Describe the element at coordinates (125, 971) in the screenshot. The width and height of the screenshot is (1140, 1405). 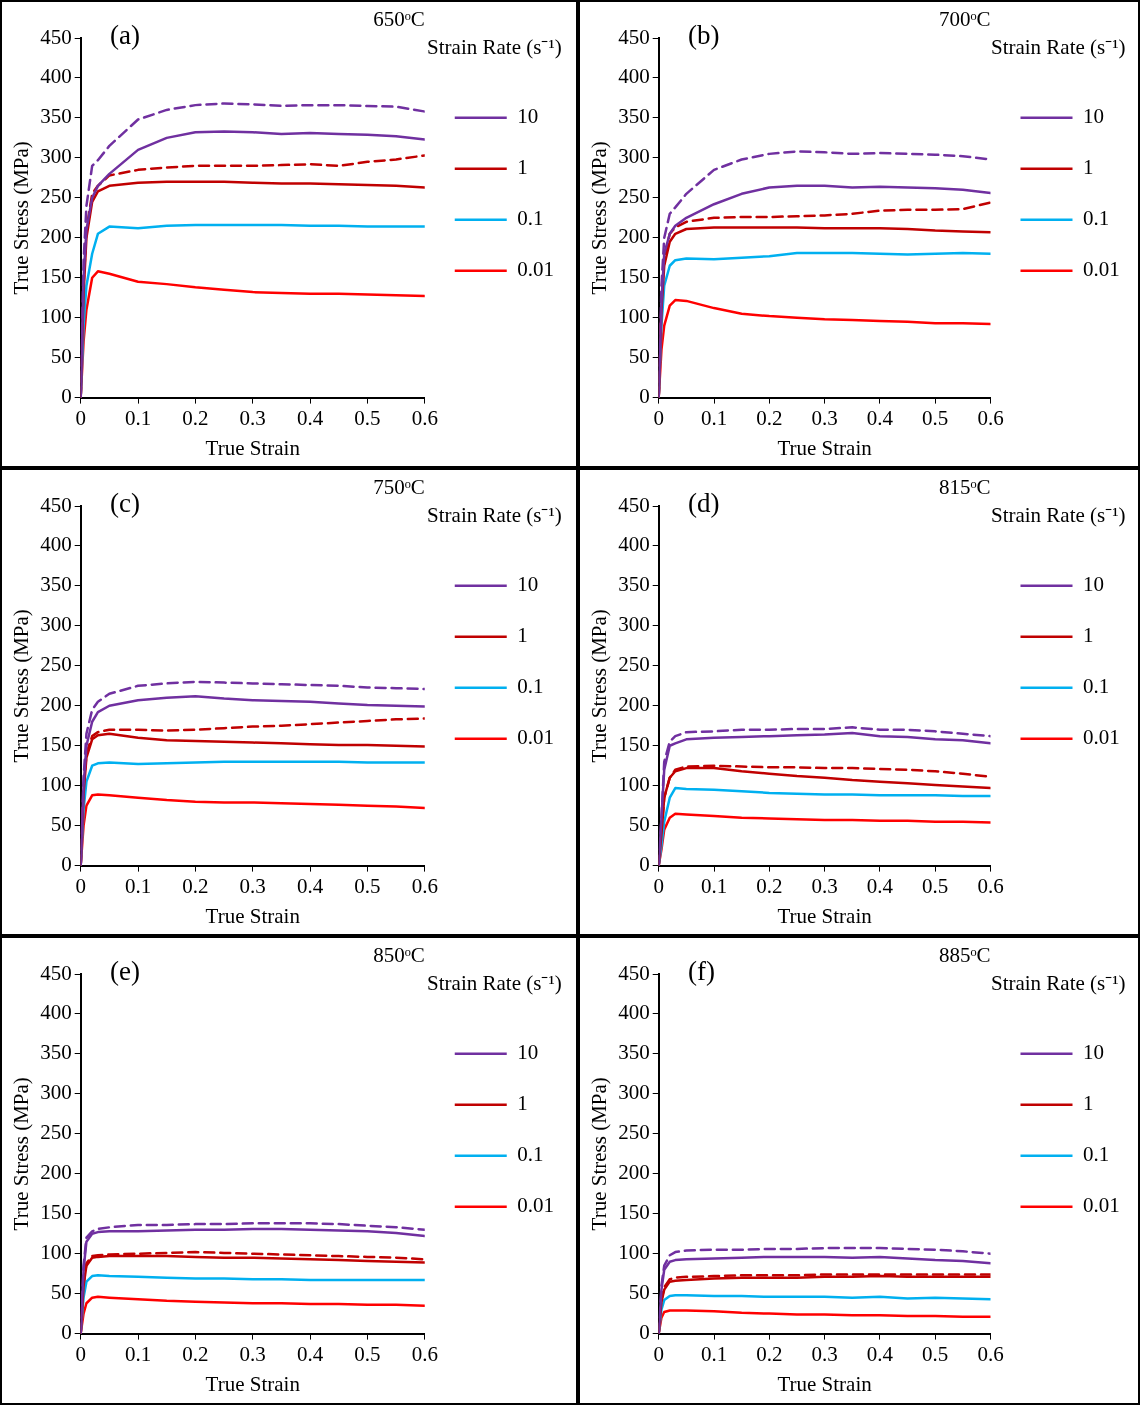
I see `chart-title: (e)` at that location.